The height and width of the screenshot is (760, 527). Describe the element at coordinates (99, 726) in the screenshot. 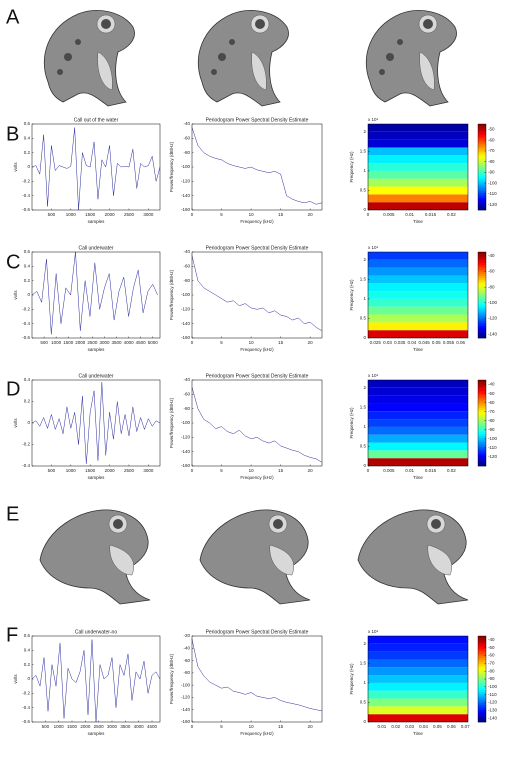

I see `x-tick-label: 2500` at that location.